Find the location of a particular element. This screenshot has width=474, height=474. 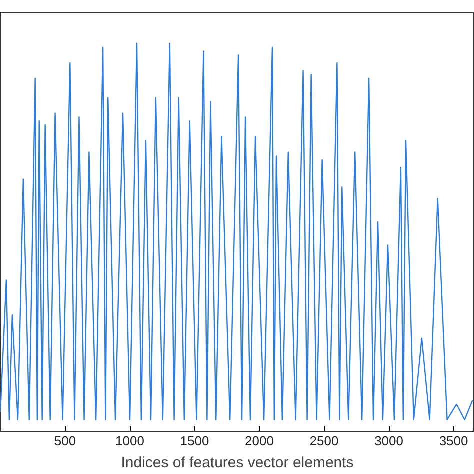

x-tick-label: 1000 is located at coordinates (130, 441).